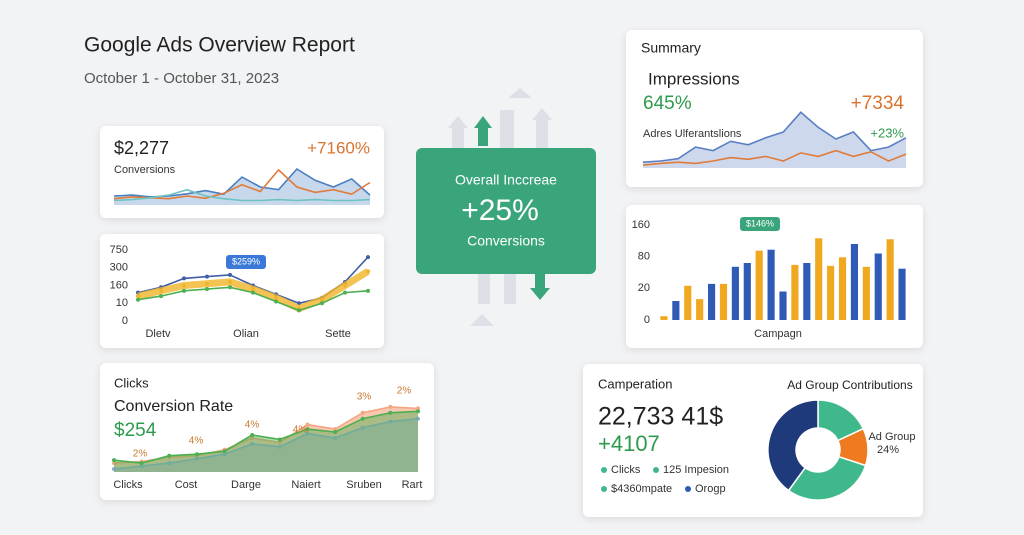 This screenshot has height=535, width=1024. I want to click on legend-label: Clicks, so click(626, 470).